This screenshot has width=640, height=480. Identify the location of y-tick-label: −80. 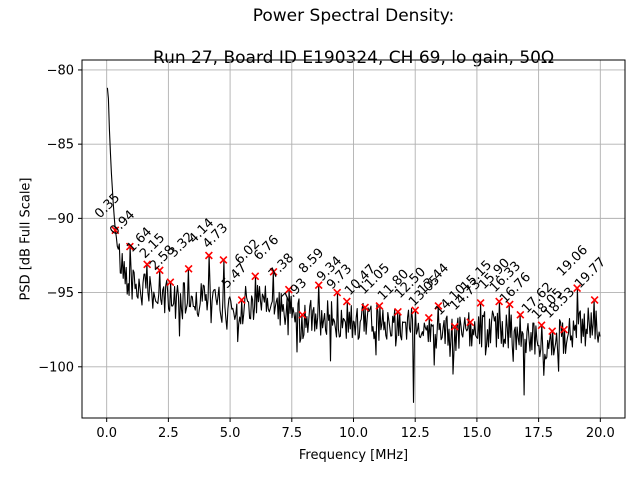
(60, 70).